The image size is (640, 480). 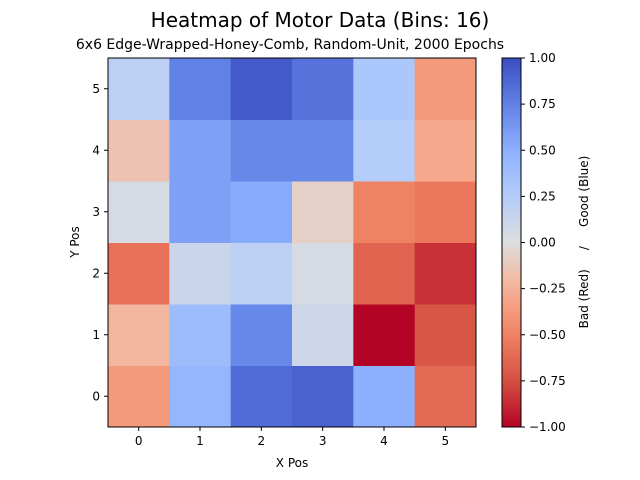 I want to click on chart-title: Heatmap of Motor Data (Bins: 16), so click(x=320, y=20).